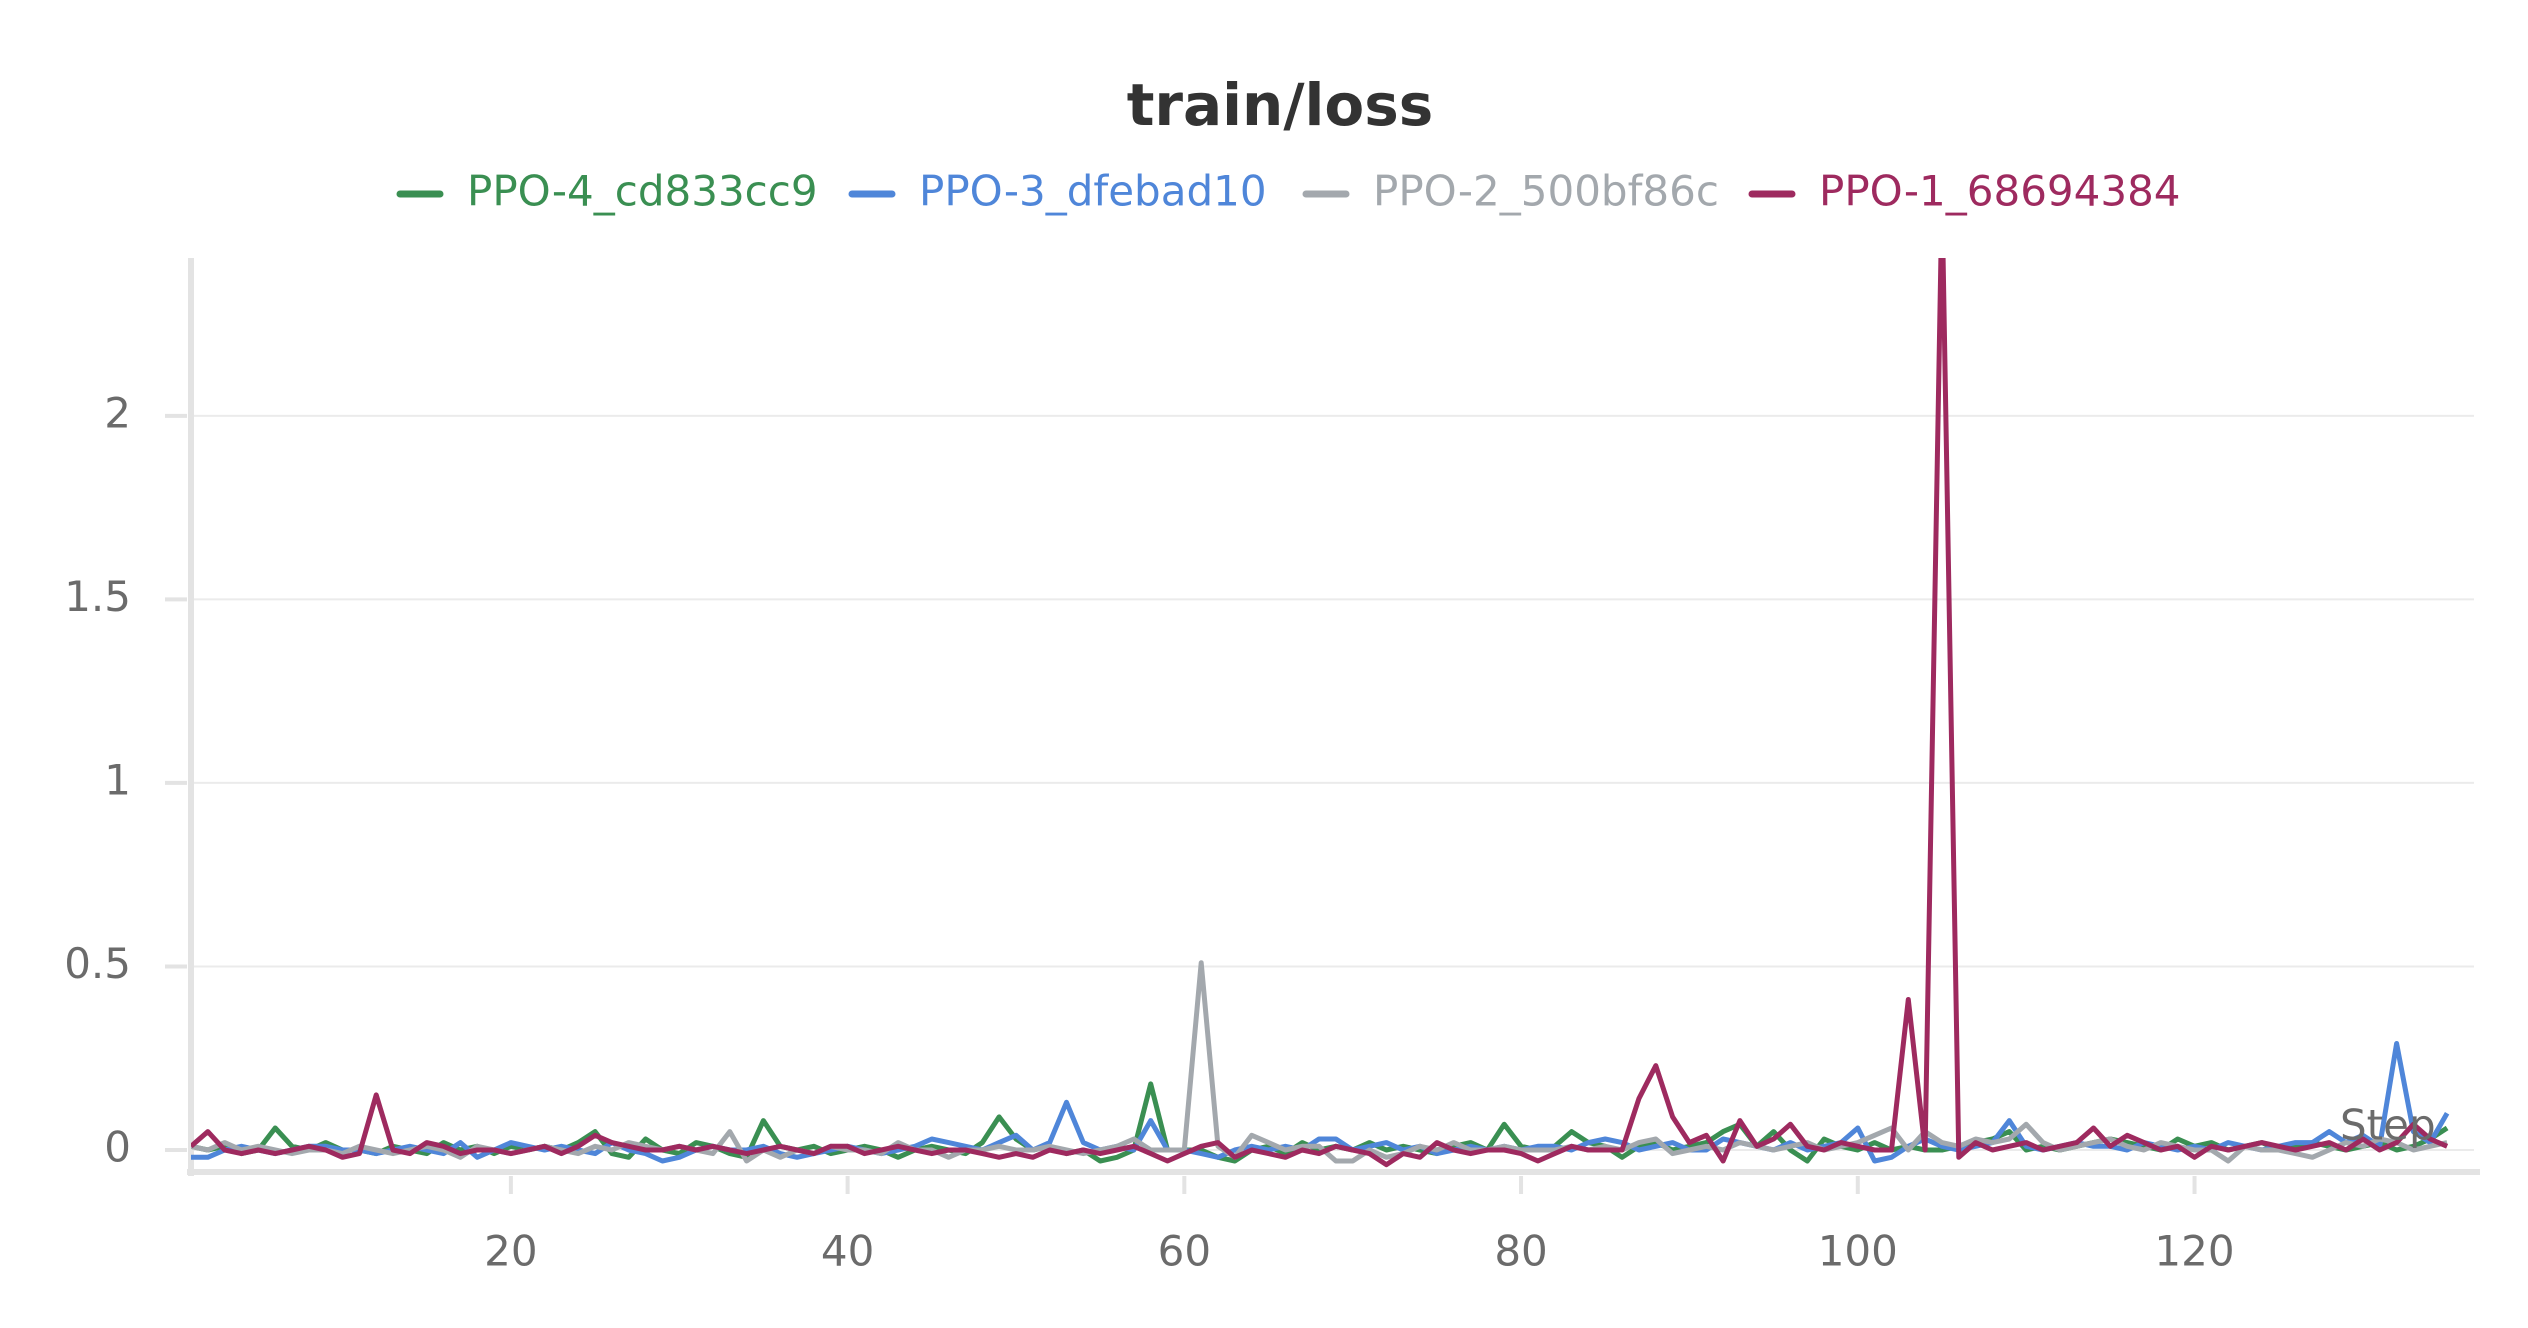  I want to click on legend-item: PPO-4_cd833cc9, so click(607, 191).